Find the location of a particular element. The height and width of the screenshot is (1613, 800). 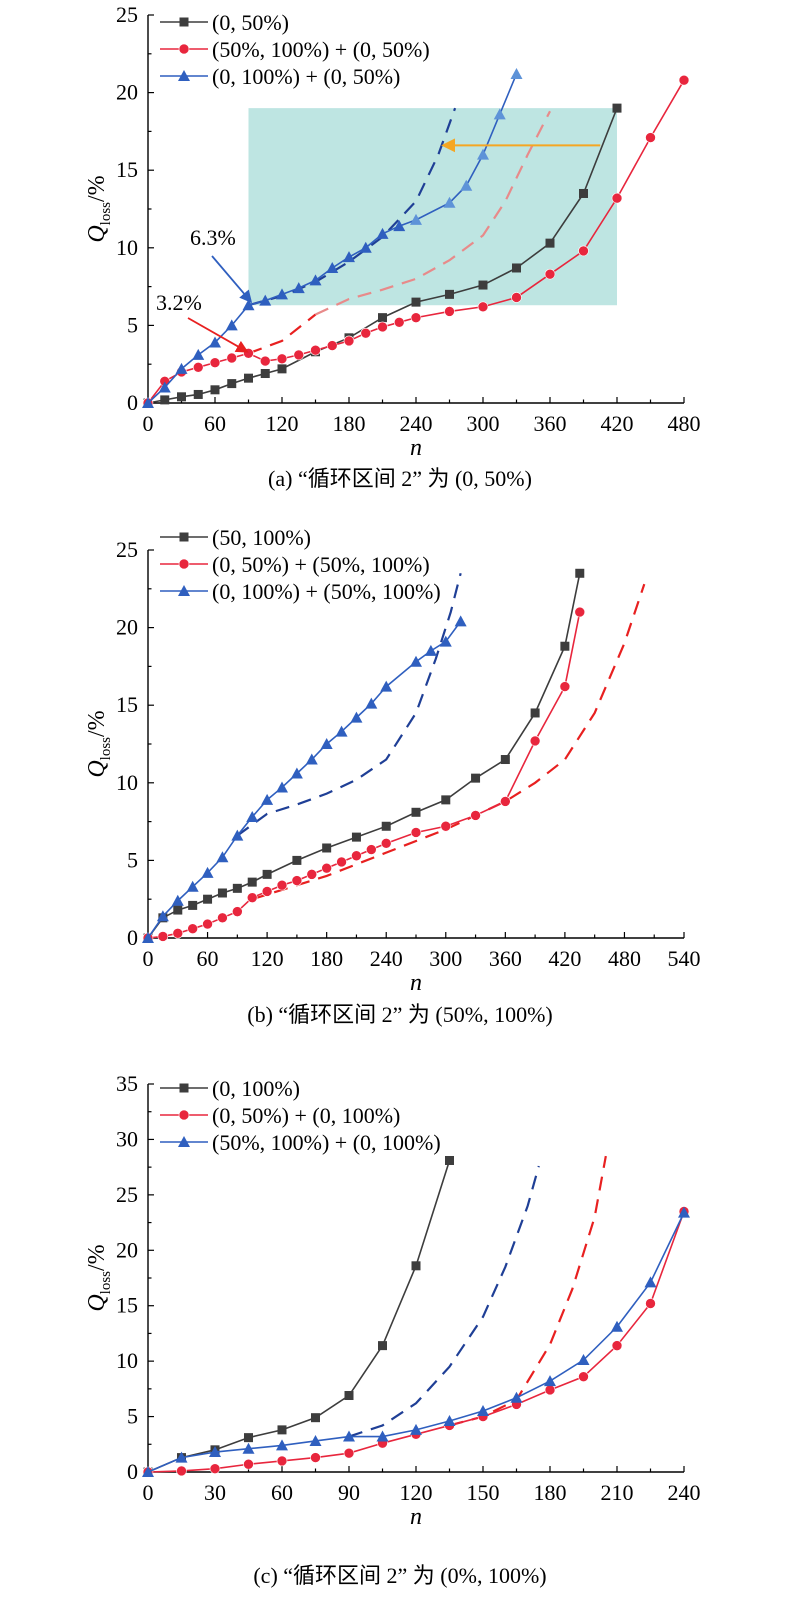

chart-a-shaded-band is located at coordinates (432, 207).